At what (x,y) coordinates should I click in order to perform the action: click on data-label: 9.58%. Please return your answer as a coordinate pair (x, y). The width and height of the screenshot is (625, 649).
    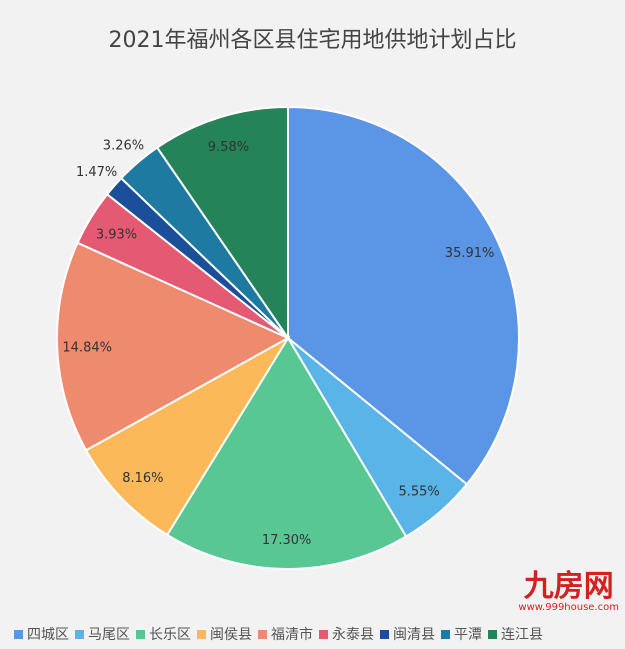
    Looking at the image, I should click on (228, 147).